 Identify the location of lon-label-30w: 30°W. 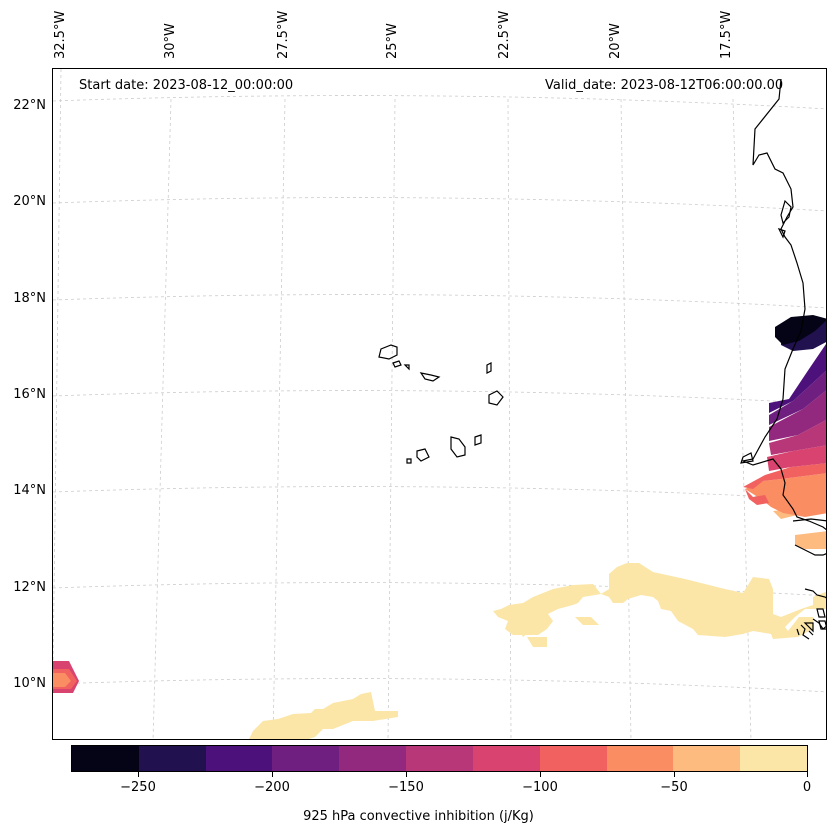
(170, 41).